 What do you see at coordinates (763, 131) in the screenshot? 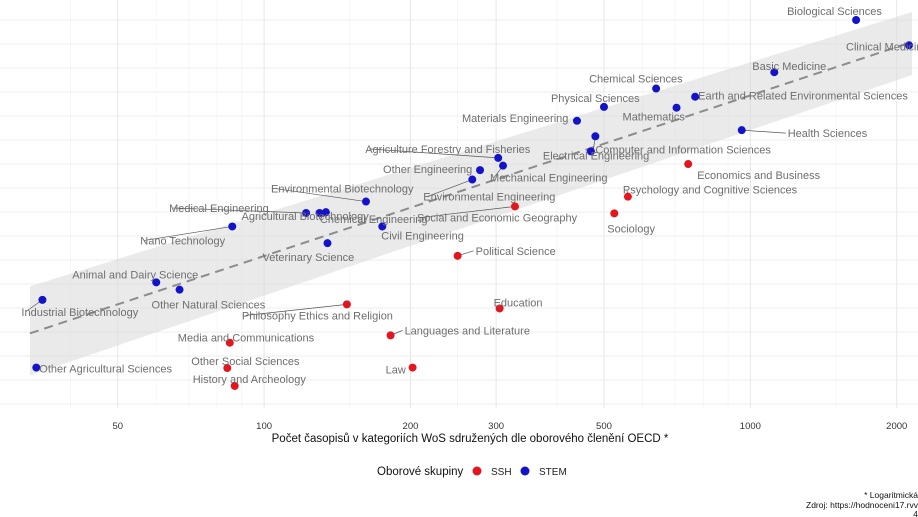
I see `leader-line-health-sciences` at bounding box center [763, 131].